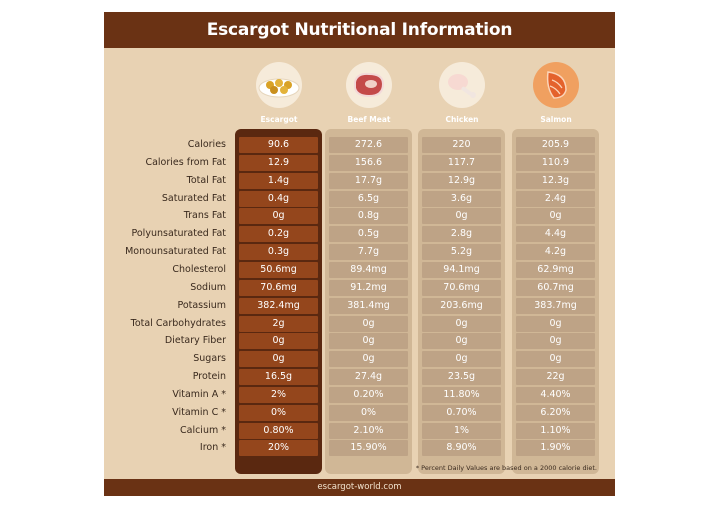  Describe the element at coordinates (278, 323) in the screenshot. I see `value-cell: 2g` at that location.